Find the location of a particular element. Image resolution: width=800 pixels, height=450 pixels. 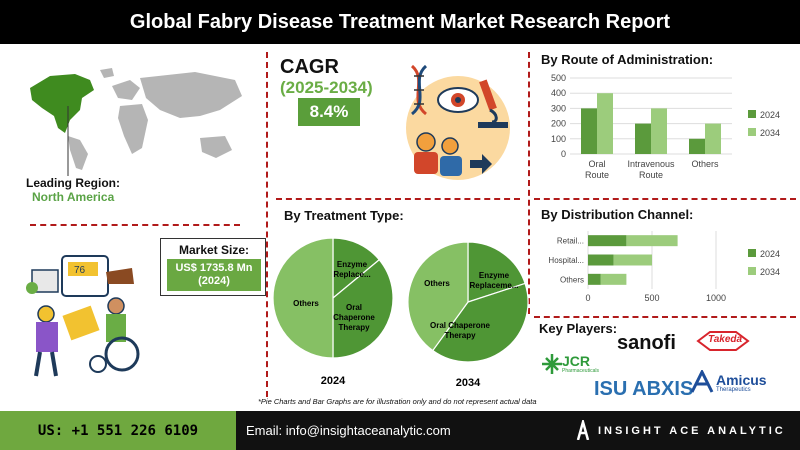

route-y-tick: 200 is located at coordinates (558, 124).